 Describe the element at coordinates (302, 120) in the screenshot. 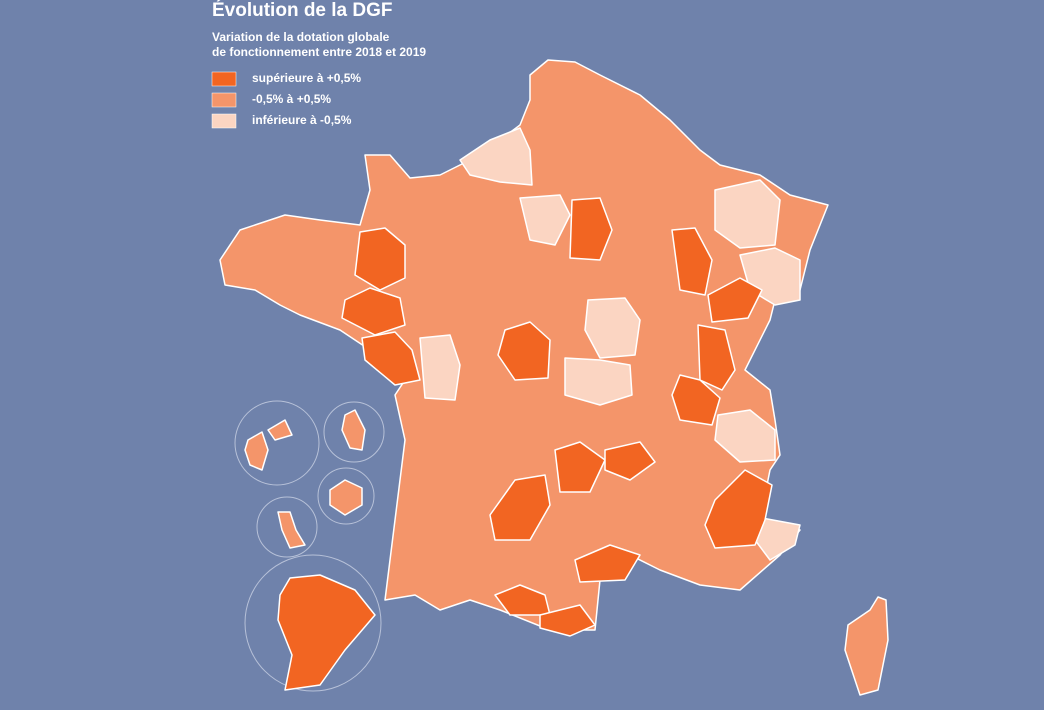

I see `legend-label: inférieure à -0,5%` at that location.